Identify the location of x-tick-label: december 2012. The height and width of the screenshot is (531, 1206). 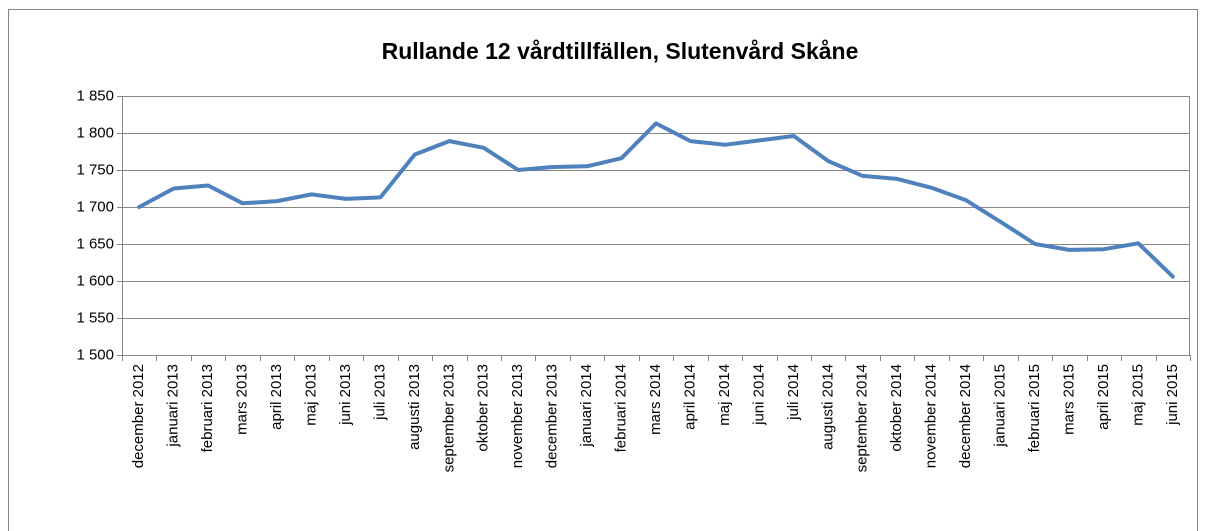
(138, 416).